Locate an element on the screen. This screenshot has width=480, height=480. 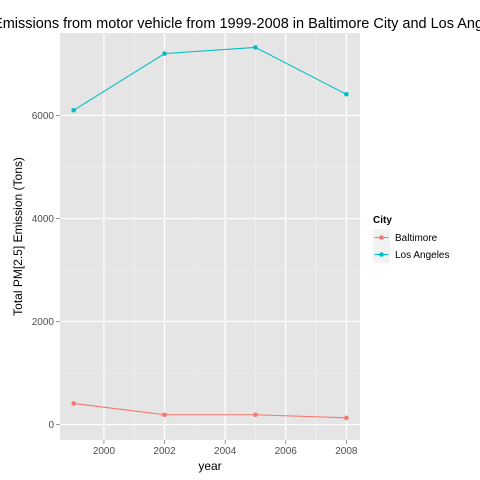
x-axis-title: year is located at coordinates (209, 466).